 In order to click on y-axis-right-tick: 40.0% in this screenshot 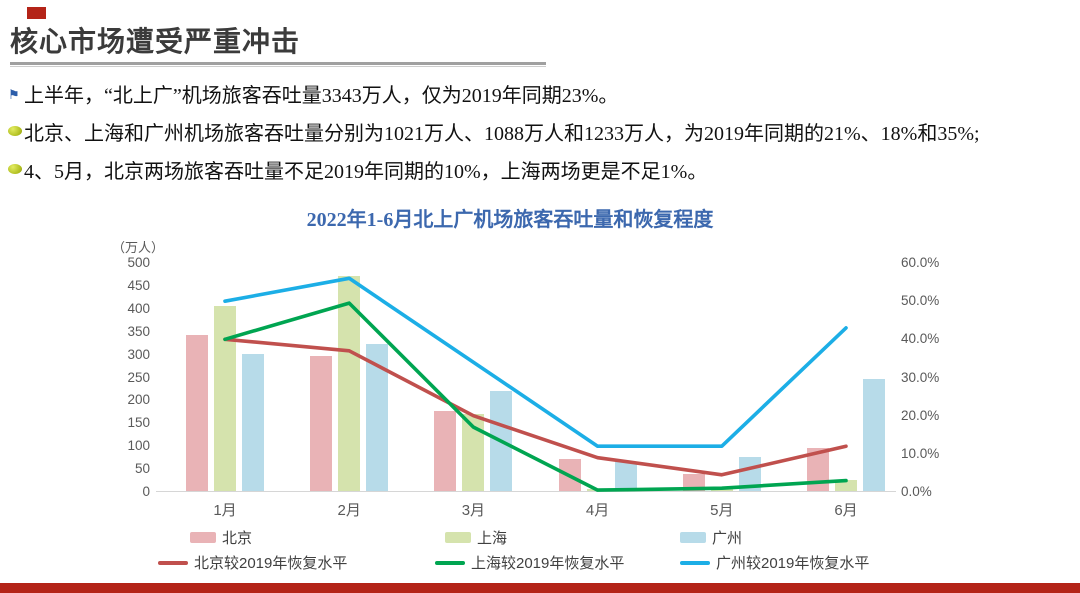, I will do `click(920, 339)`.